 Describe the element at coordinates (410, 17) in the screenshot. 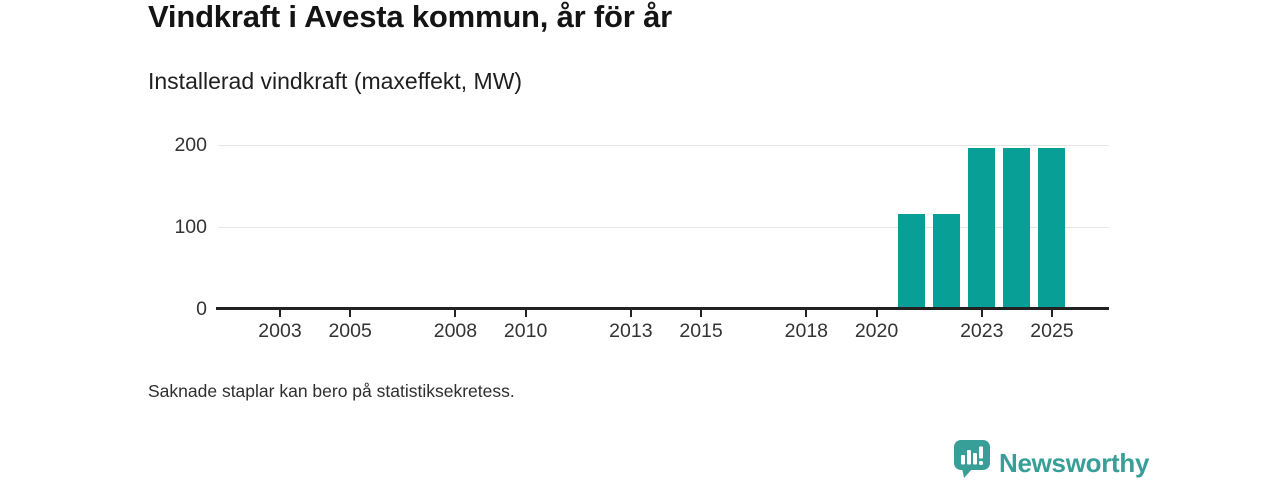

I see `chart-title: Vindkraft i Avesta kommun, år för år` at that location.